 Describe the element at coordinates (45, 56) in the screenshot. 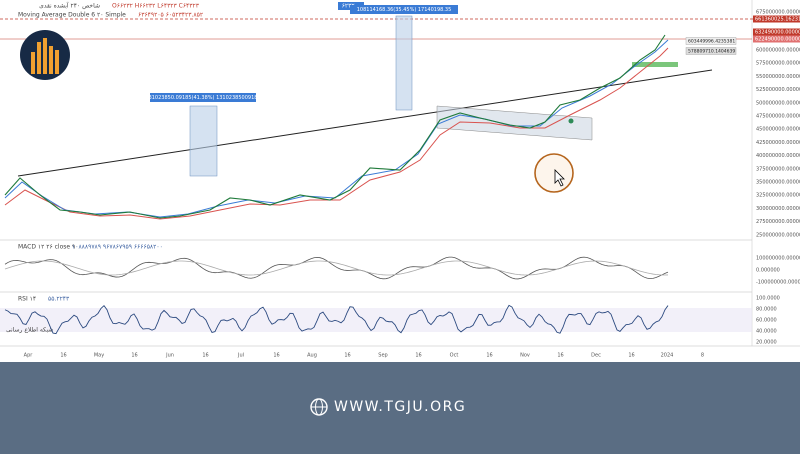

I see `logo-bars` at that location.